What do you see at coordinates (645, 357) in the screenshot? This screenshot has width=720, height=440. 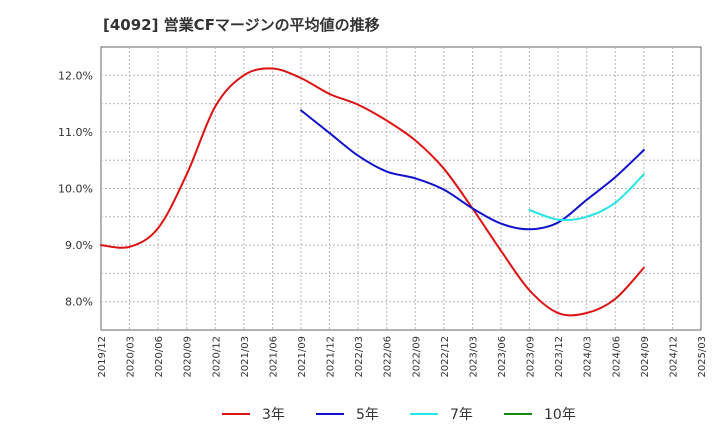 I see `x-tick-label: 2024/09` at bounding box center [645, 357].